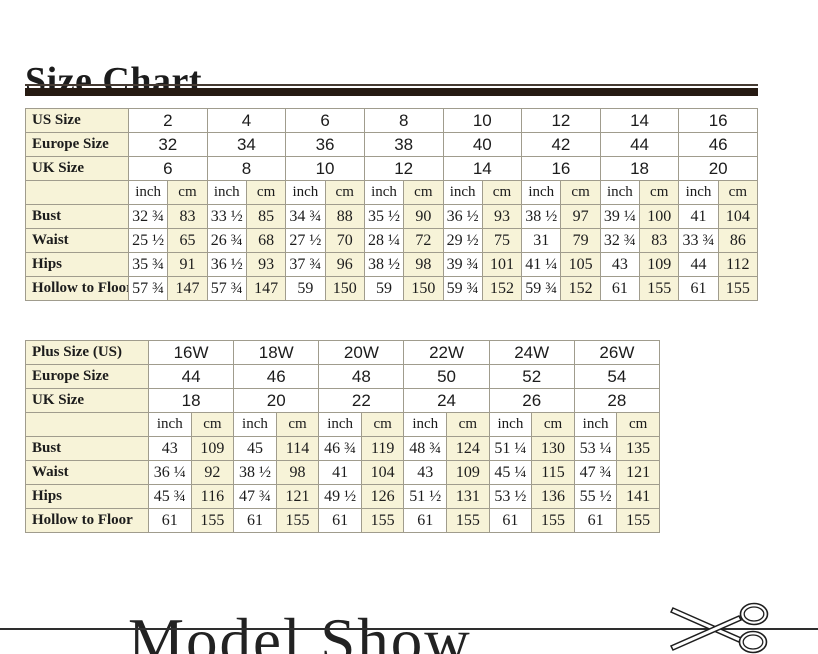 This screenshot has width=818, height=654. I want to click on size-row-uk-size: UK Size 6 8 10 12 14 16 18 20, so click(391, 168).